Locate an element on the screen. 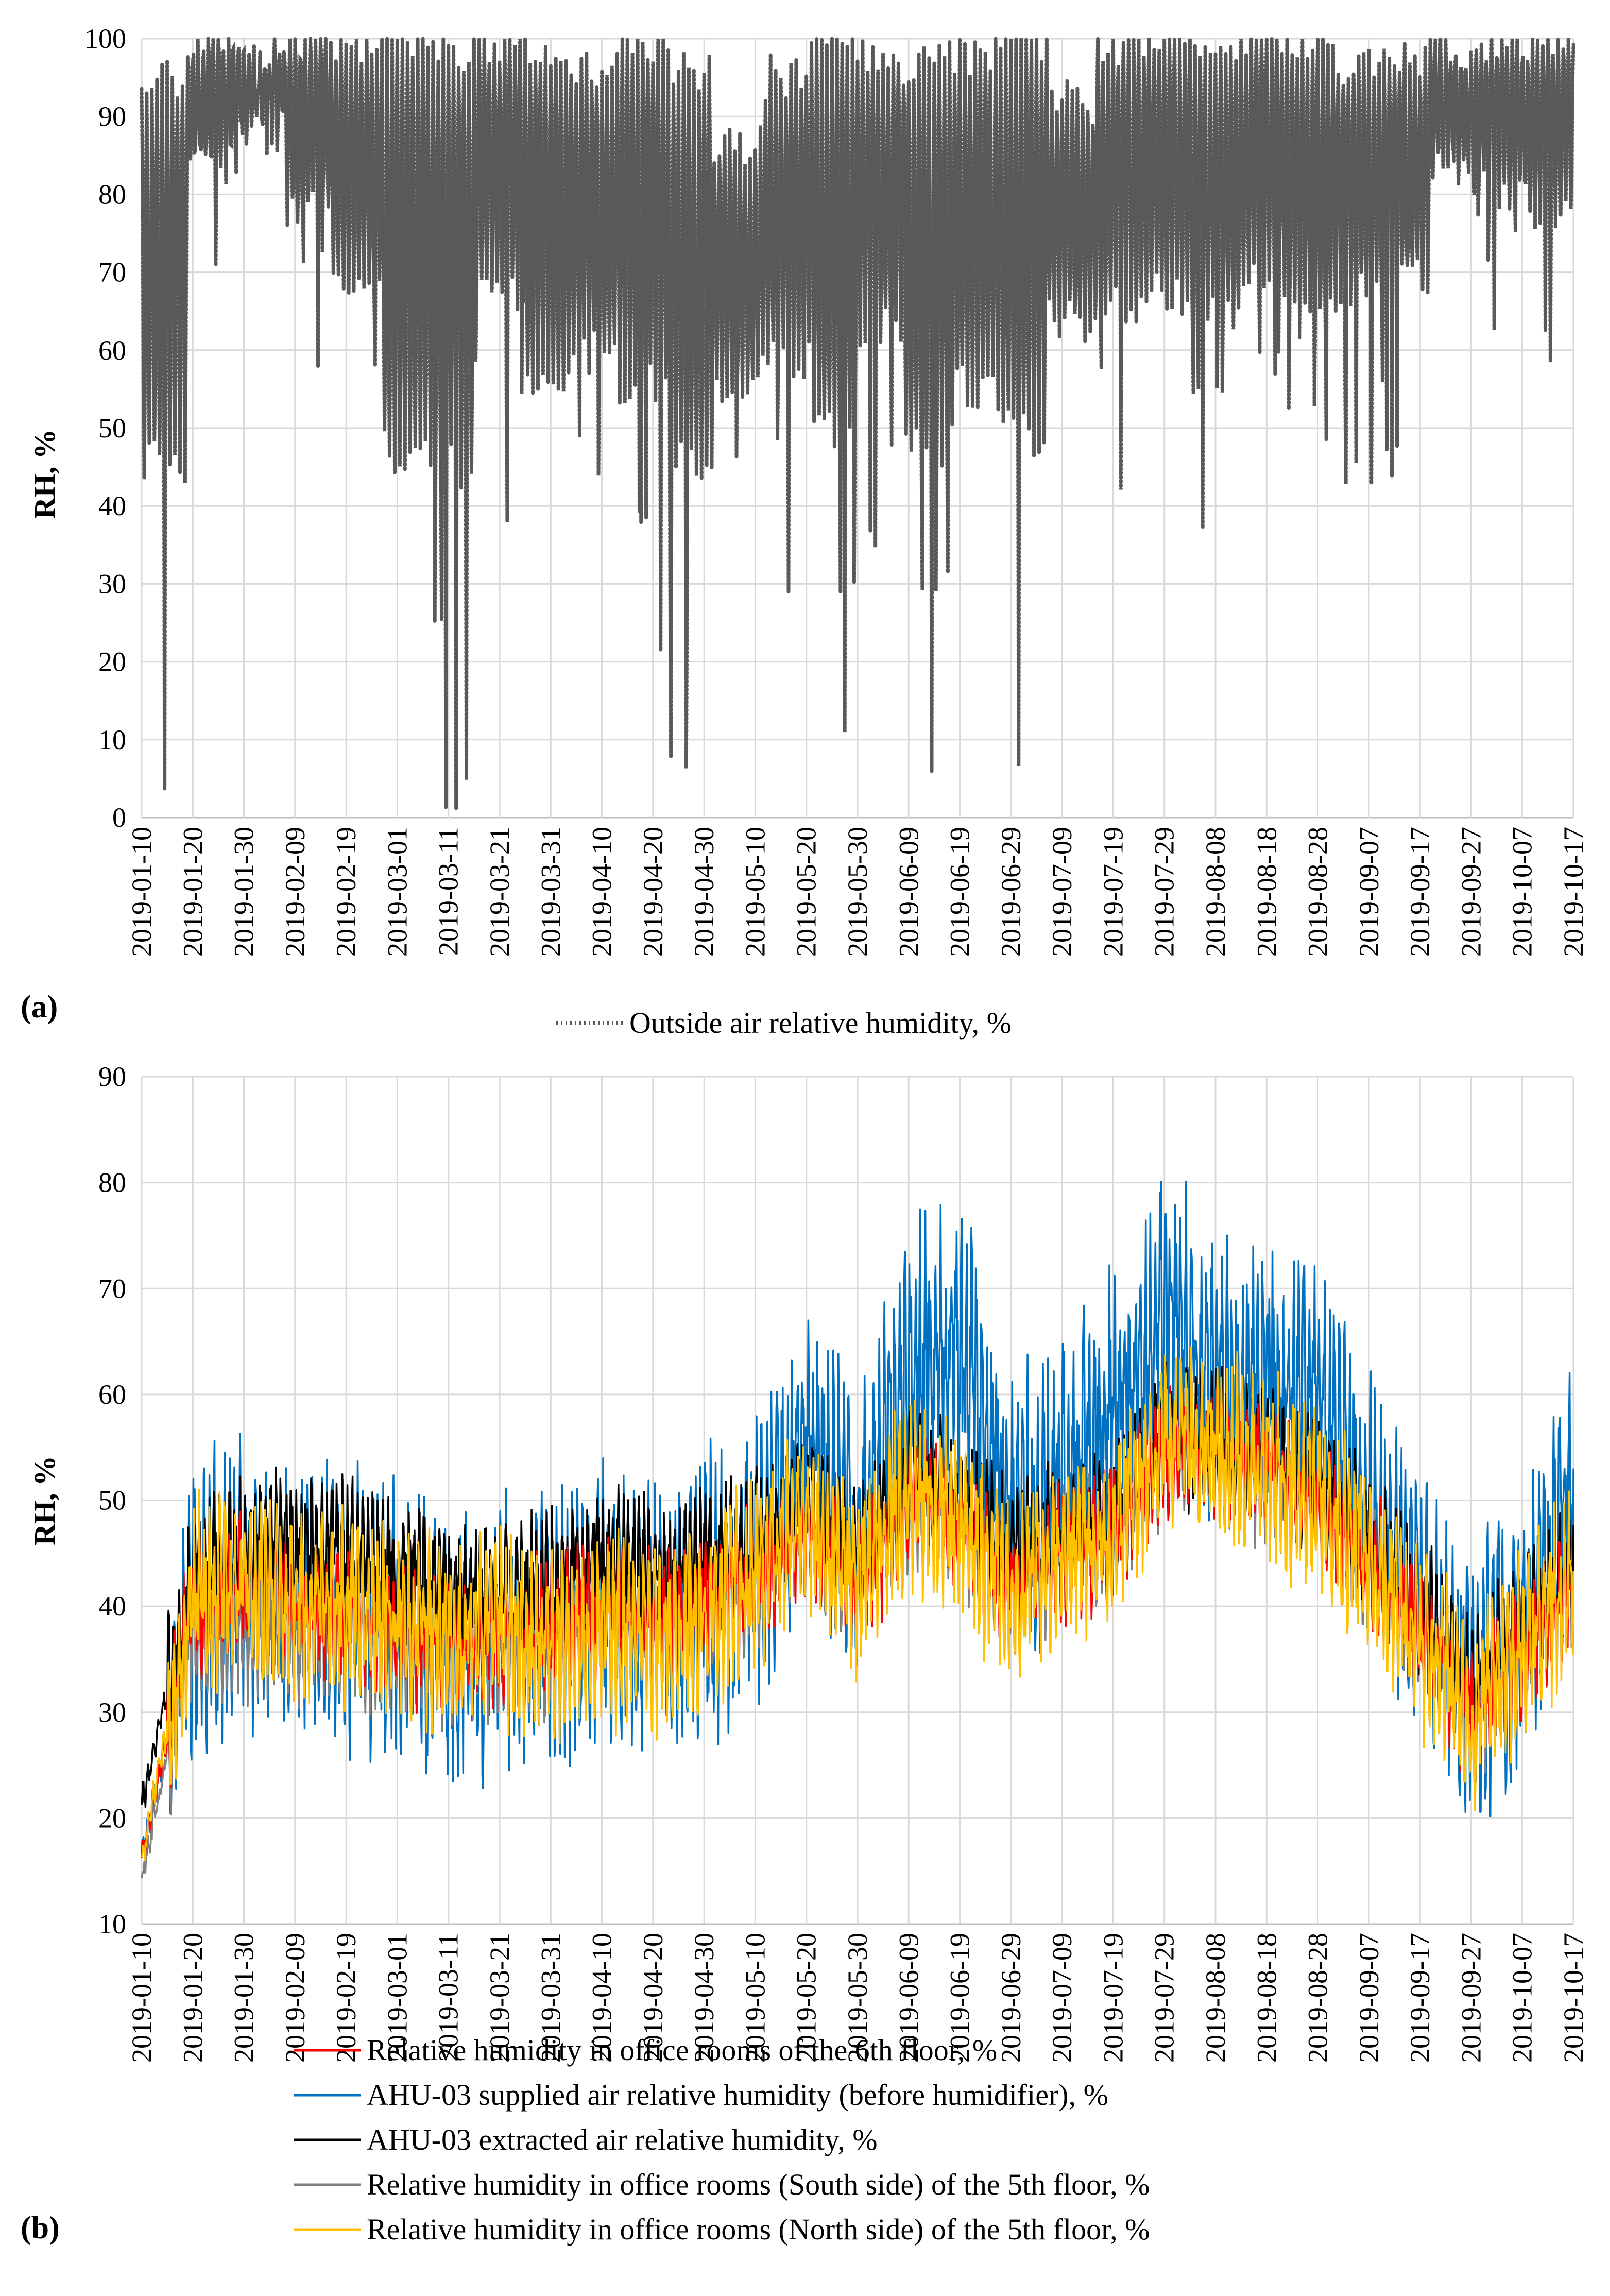 This screenshot has width=1610, height=2296. panel-label-a: (a) is located at coordinates (39, 1007).